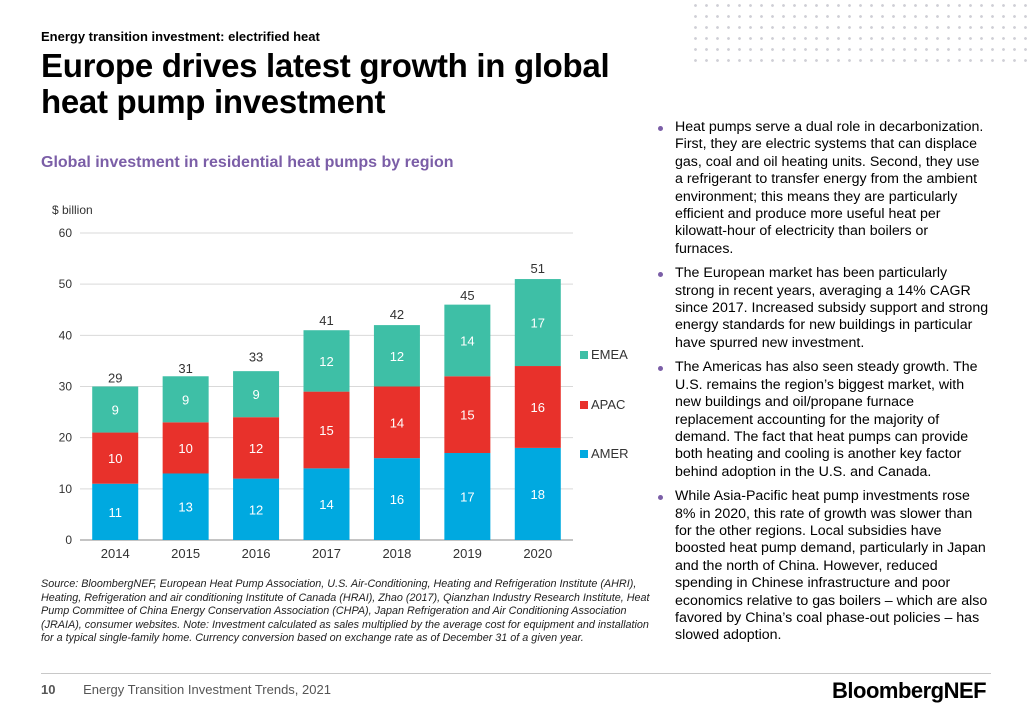 The width and height of the screenshot is (1031, 721). What do you see at coordinates (72, 210) in the screenshot?
I see `y-axis-label: $ billion` at bounding box center [72, 210].